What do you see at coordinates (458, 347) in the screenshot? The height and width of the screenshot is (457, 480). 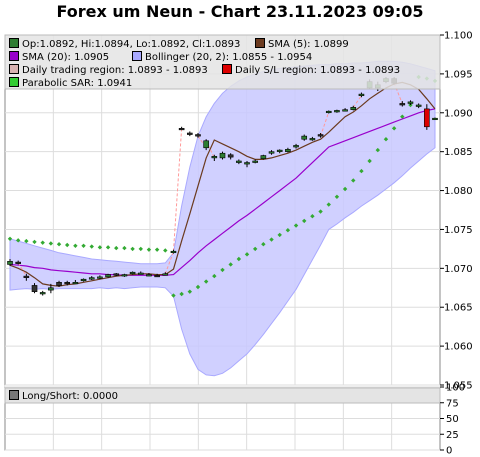 I see `y-tick-label: 1.060` at bounding box center [458, 347].